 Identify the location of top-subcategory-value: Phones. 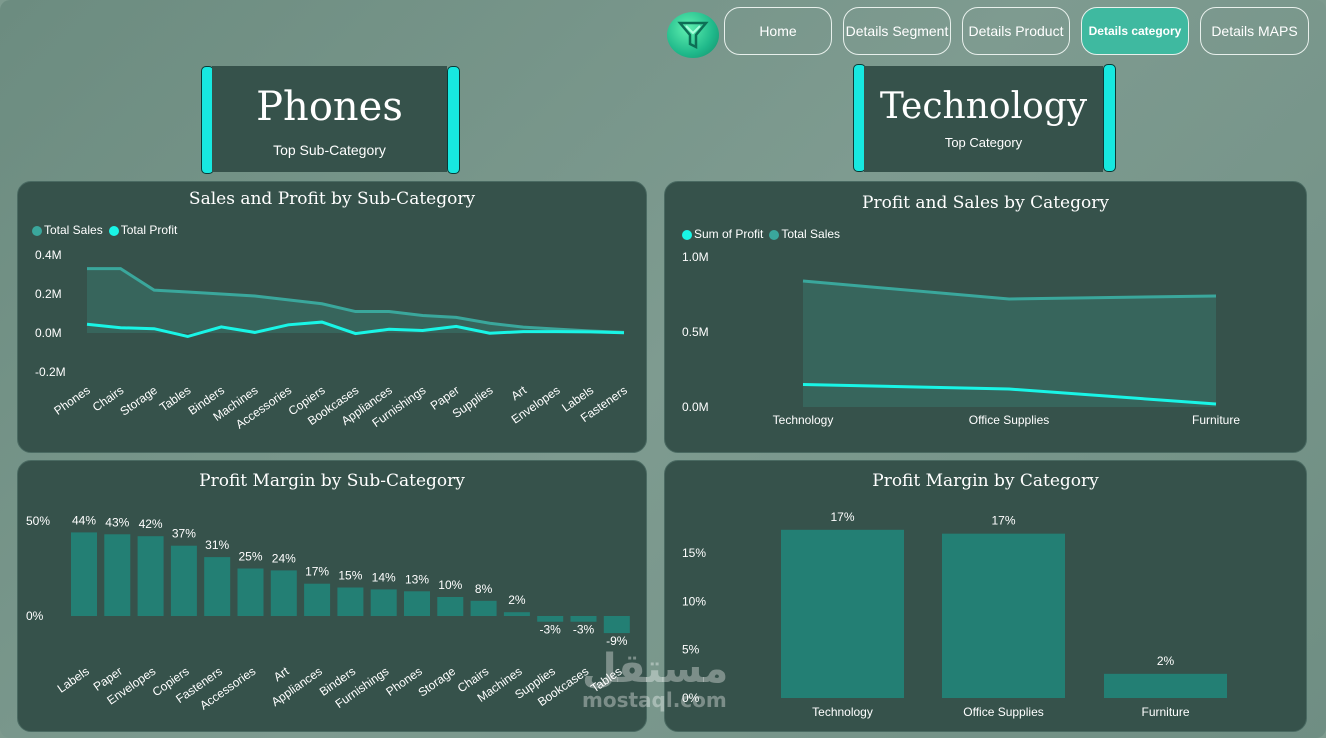
(329, 107).